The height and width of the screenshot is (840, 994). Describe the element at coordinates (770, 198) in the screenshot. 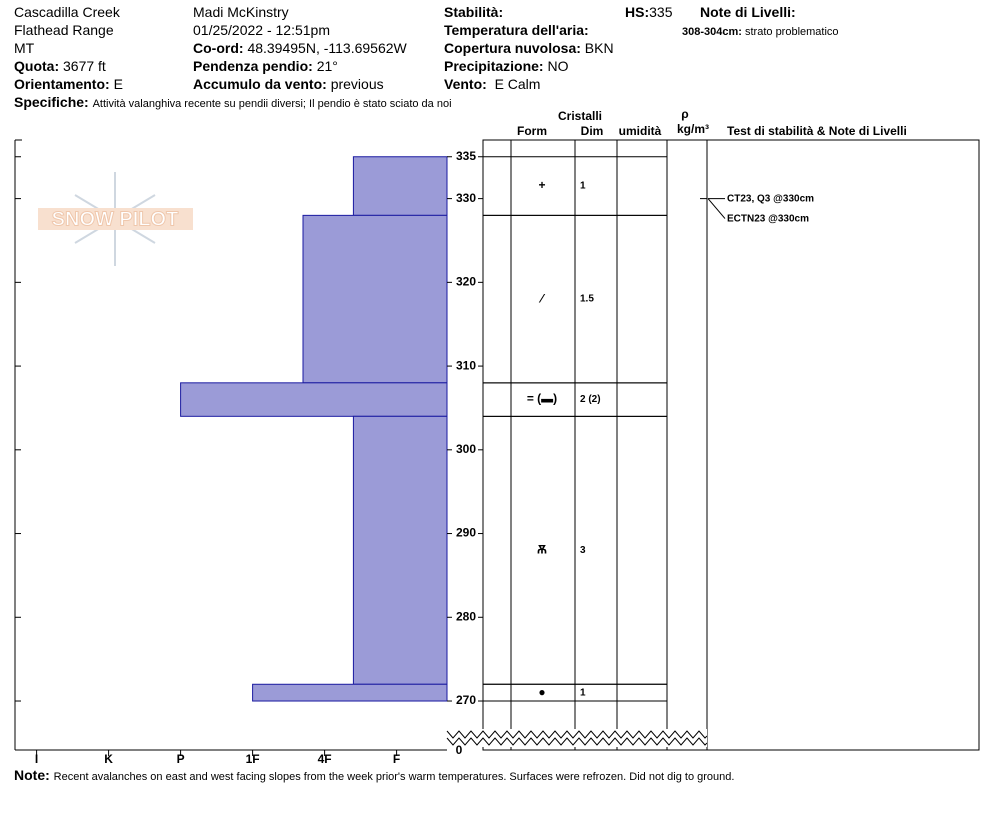

I see `test-label: CT23, Q3 @330cm` at that location.